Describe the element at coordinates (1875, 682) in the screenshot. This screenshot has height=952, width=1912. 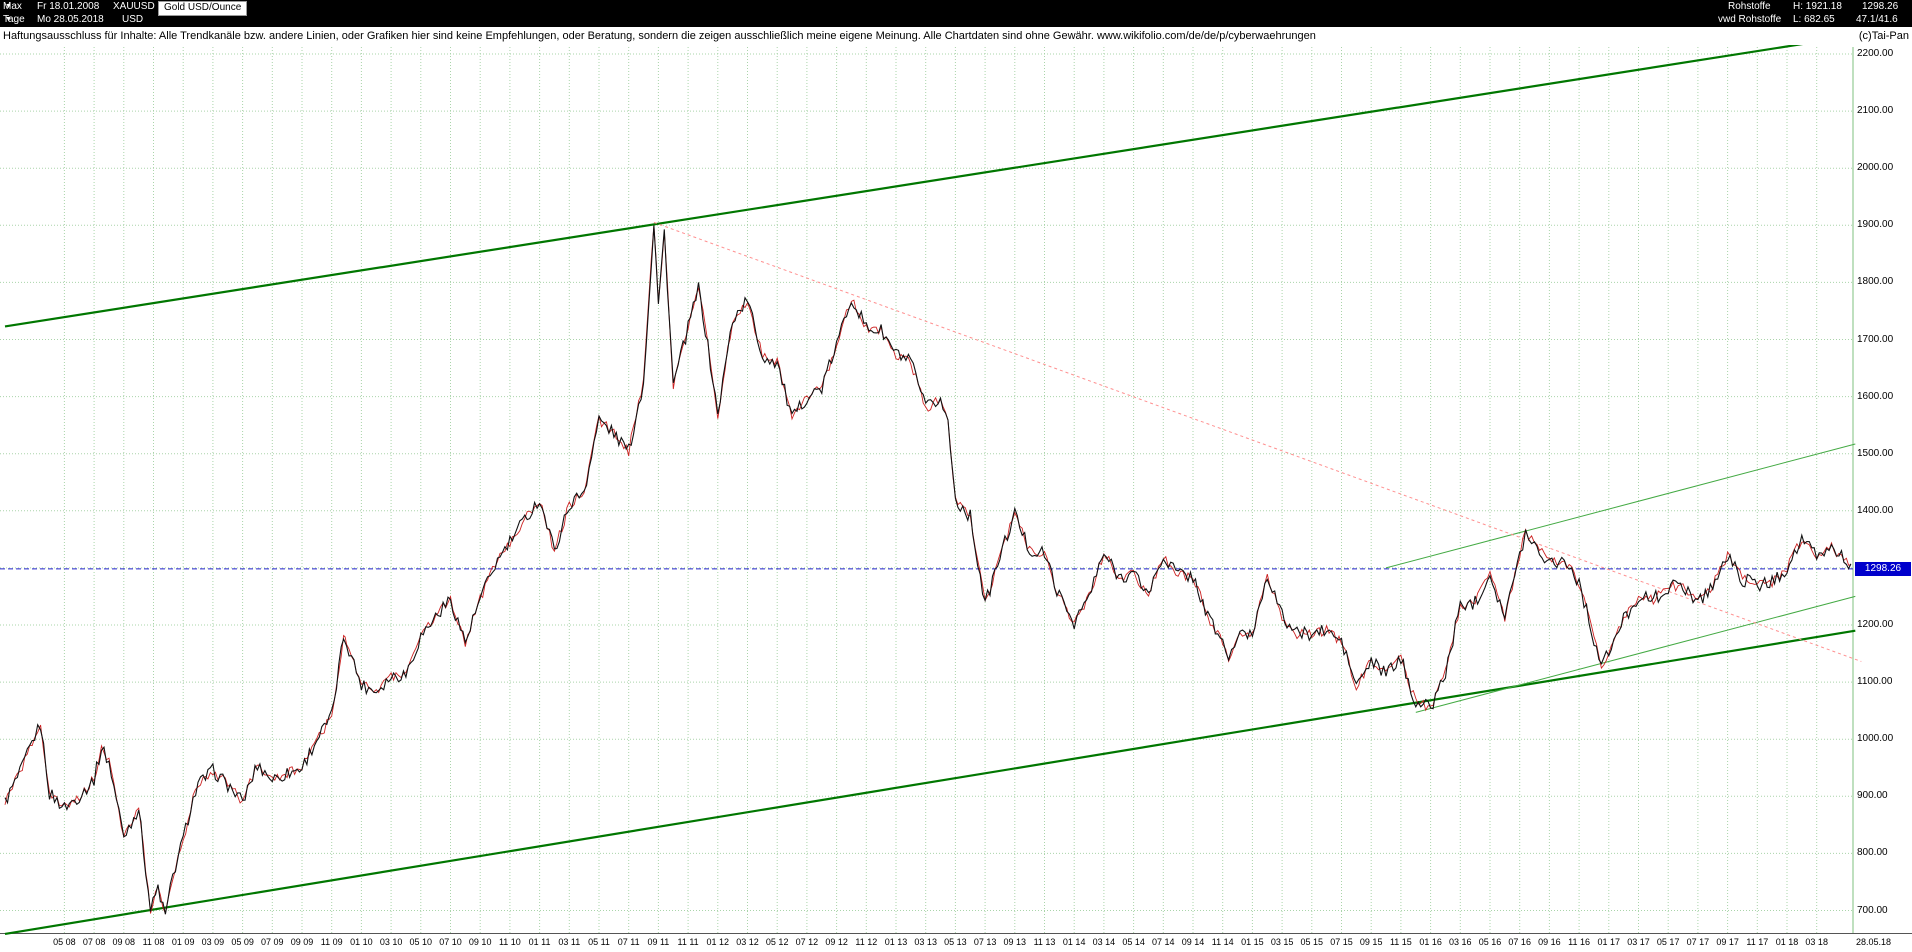
I see `y-axis-label: 1100.00` at that location.